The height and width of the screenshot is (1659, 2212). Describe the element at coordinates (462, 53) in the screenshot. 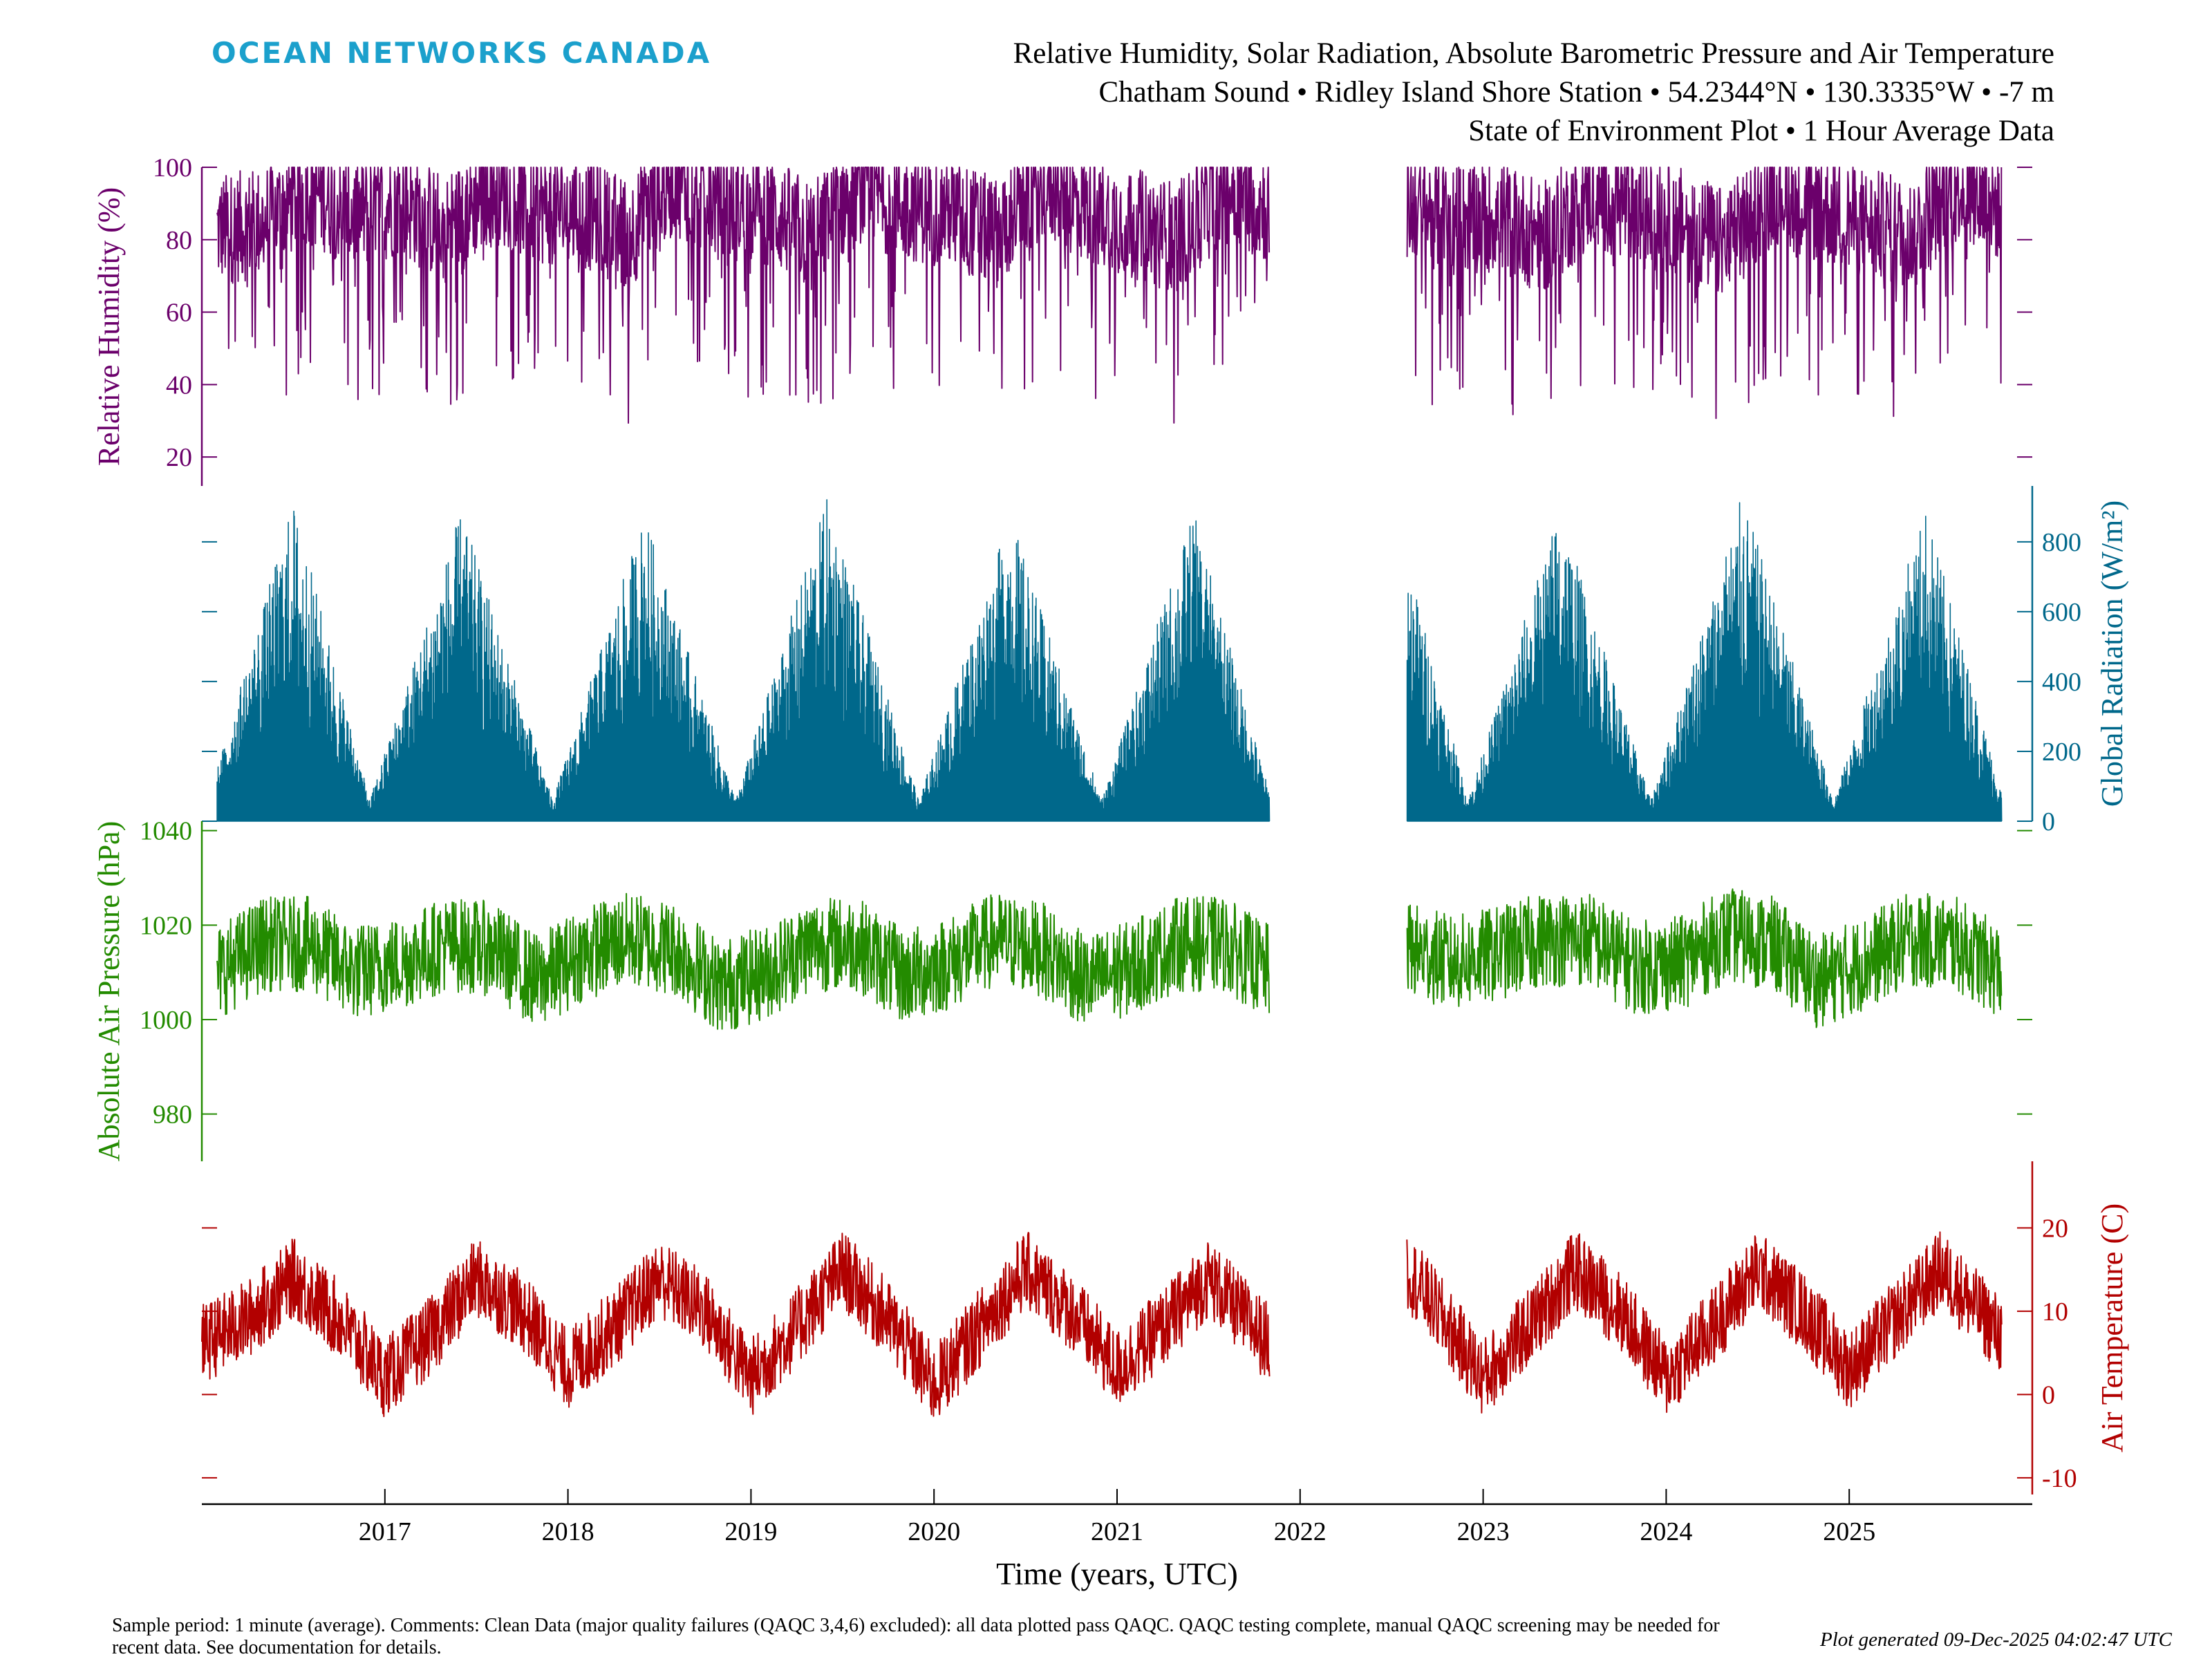

I see `onc-logo: OCEAN NETWORKS CANADA` at that location.